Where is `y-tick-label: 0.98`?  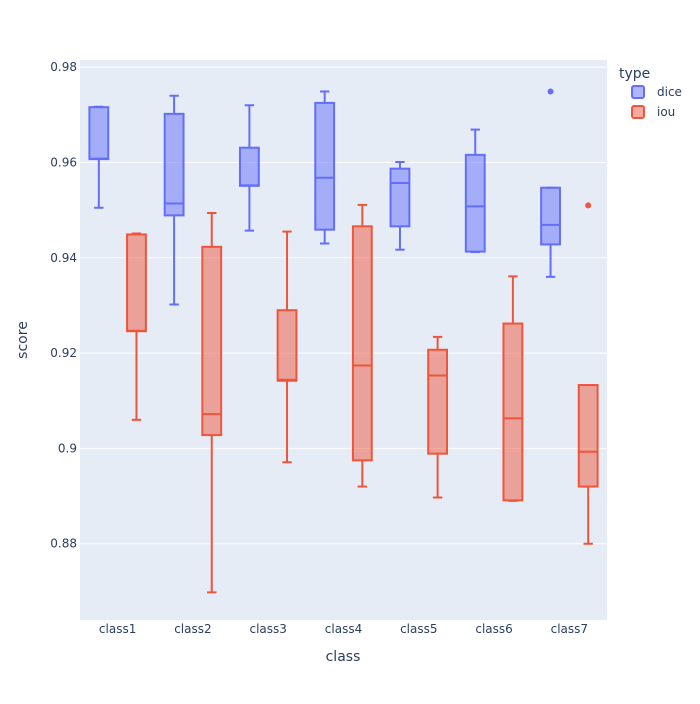
y-tick-label: 0.98 is located at coordinates (63, 67).